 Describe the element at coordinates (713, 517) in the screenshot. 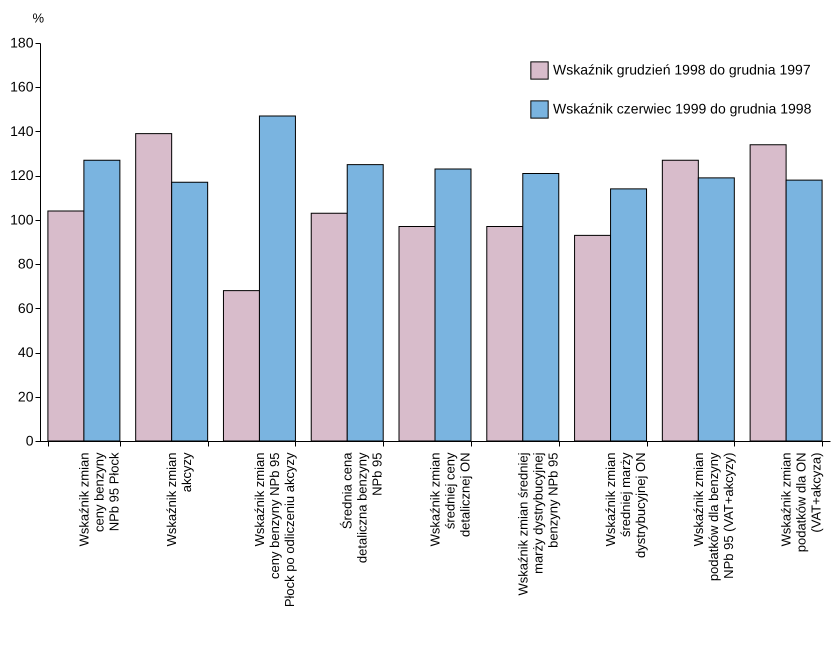

I see `x-tick-label: Wskaźnik zmian podatków dla benzyny NPb 95 (VAT+akcyzy)` at that location.